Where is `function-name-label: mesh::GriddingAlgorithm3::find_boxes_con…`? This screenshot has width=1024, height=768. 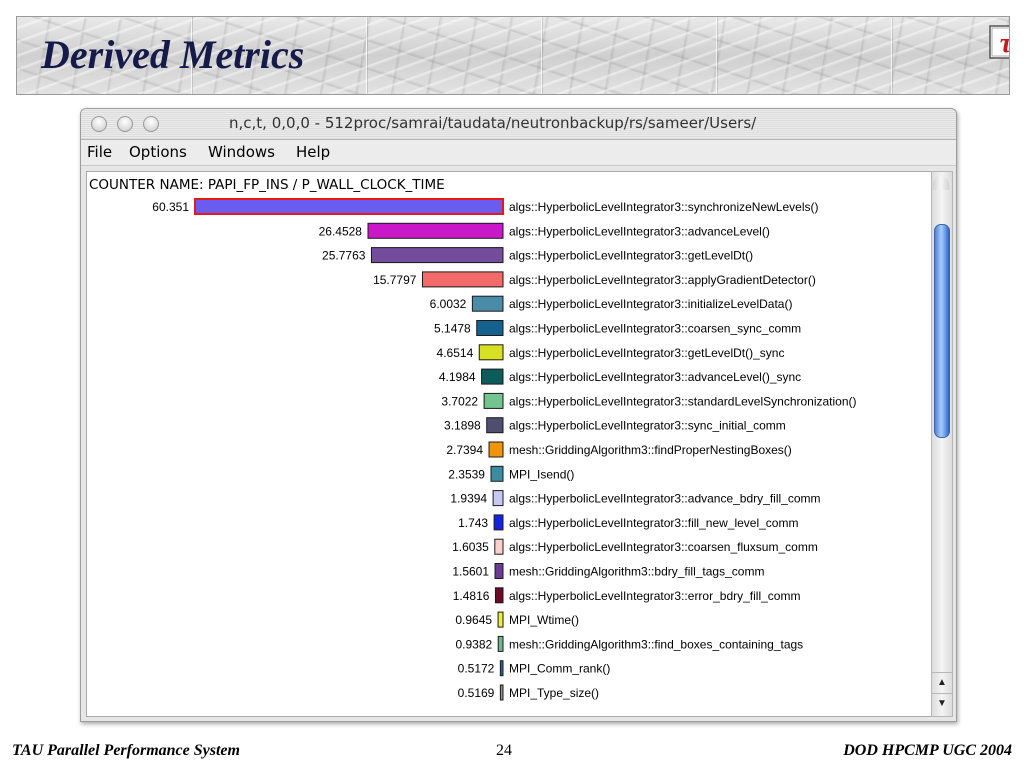 function-name-label: mesh::GriddingAlgorithm3::find_boxes_con… is located at coordinates (656, 644).